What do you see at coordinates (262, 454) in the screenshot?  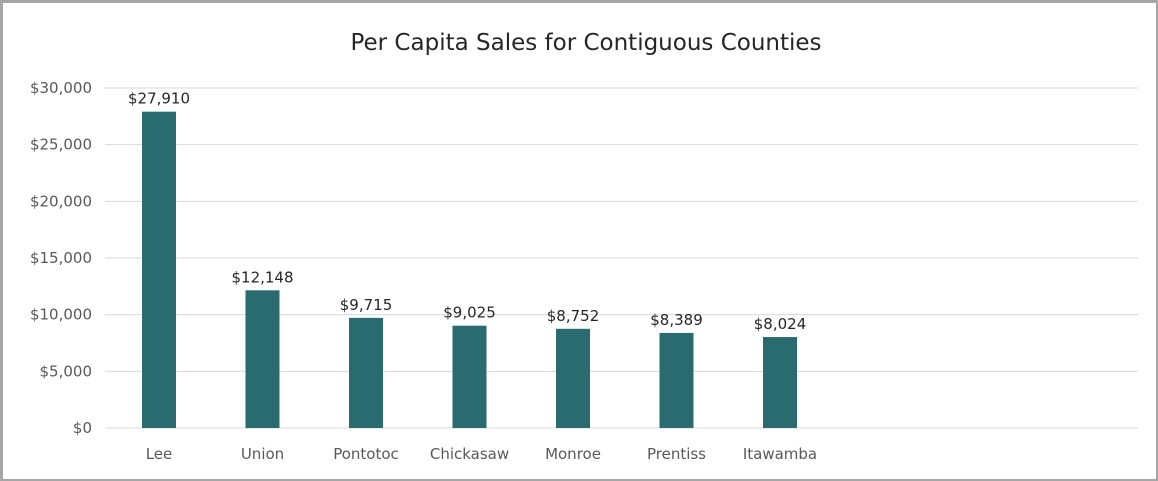 I see `x-category-label: Union` at bounding box center [262, 454].